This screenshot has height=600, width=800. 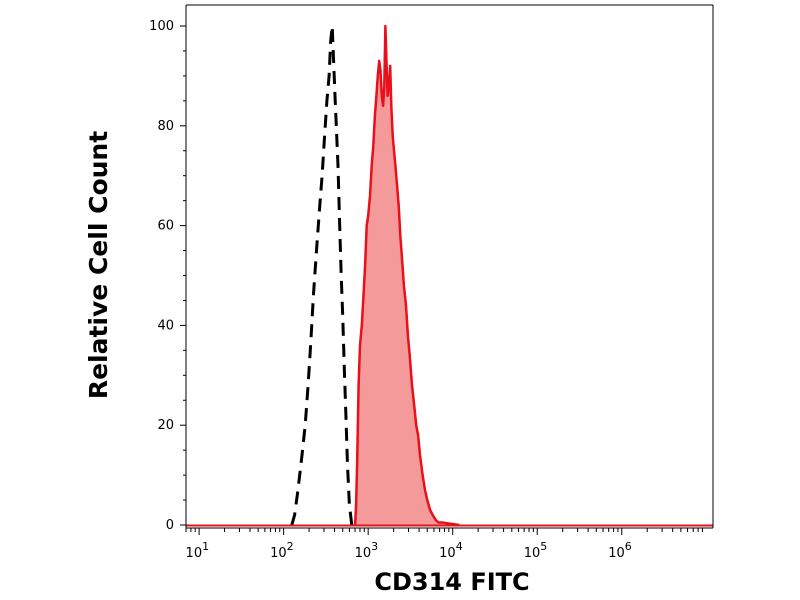 I want to click on x-tick-exponent: 2, so click(x=290, y=546).